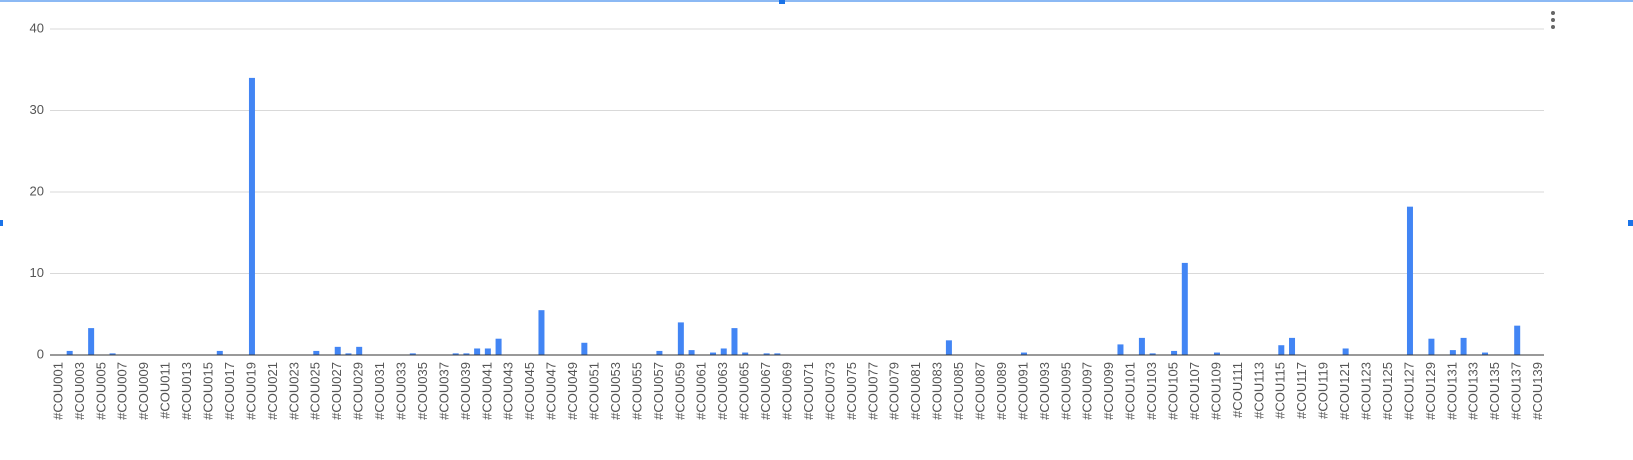 Image resolution: width=1633 pixels, height=460 pixels. What do you see at coordinates (1537, 391) in the screenshot?
I see `x-tick-label: #COU139` at bounding box center [1537, 391].